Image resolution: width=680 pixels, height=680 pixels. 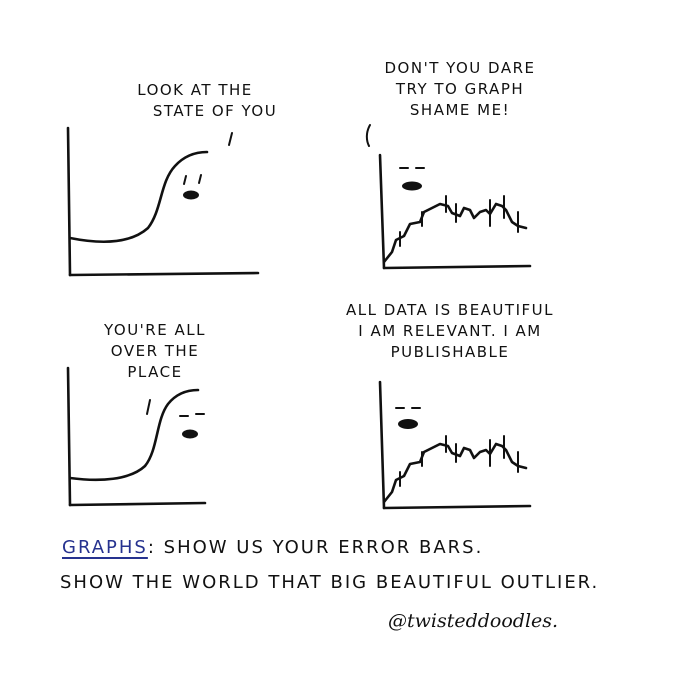 What do you see at coordinates (450, 352) in the screenshot?
I see `speech-line: PUBLISHABLE` at bounding box center [450, 352].